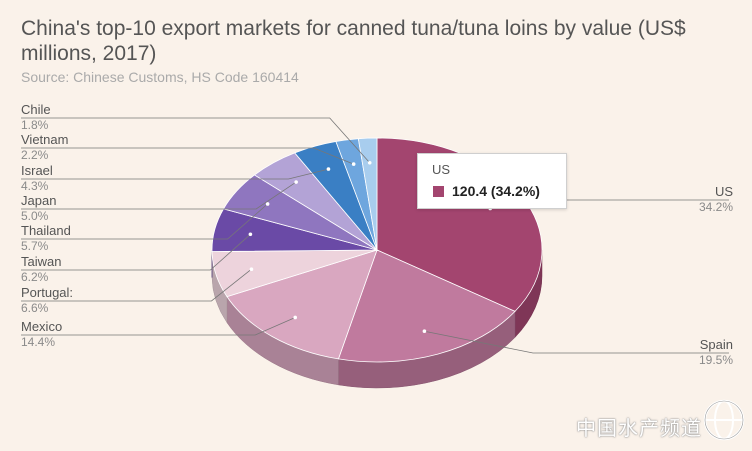 The height and width of the screenshot is (451, 752). What do you see at coordinates (35, 186) in the screenshot?
I see `label-pct-israel: 4.3%` at bounding box center [35, 186].